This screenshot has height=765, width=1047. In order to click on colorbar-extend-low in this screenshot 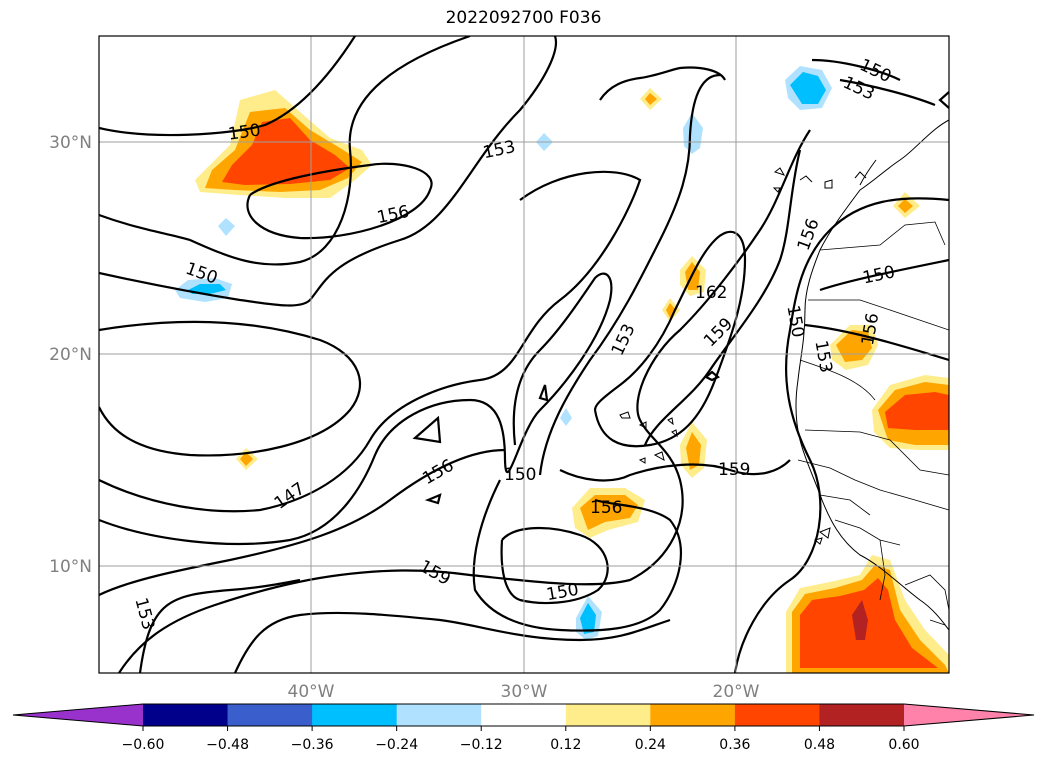, I will do `click(78, 715)`.